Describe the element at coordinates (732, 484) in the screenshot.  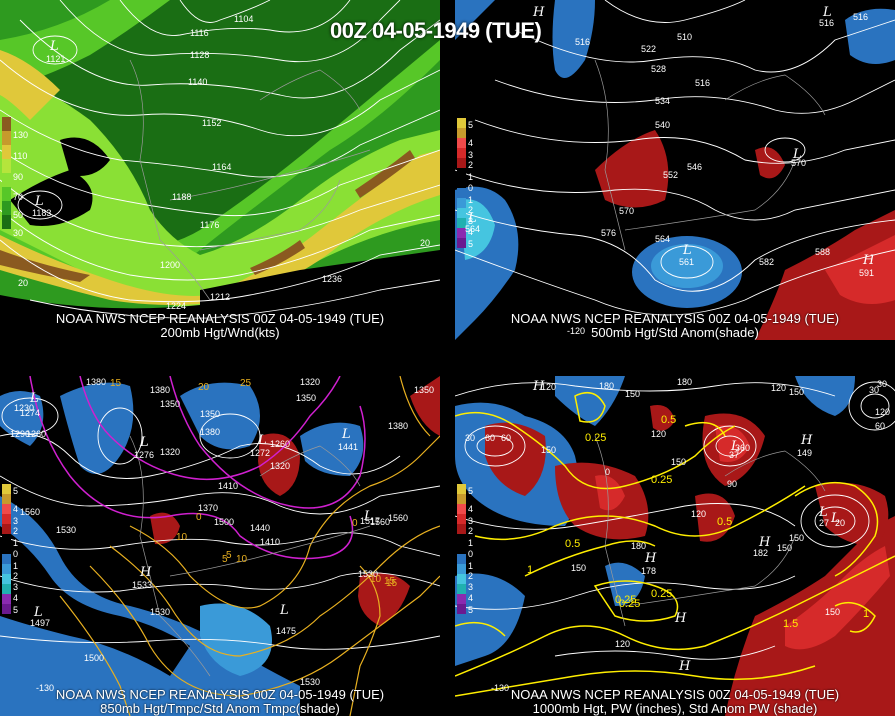
I see `svg-text: 90` at that location.